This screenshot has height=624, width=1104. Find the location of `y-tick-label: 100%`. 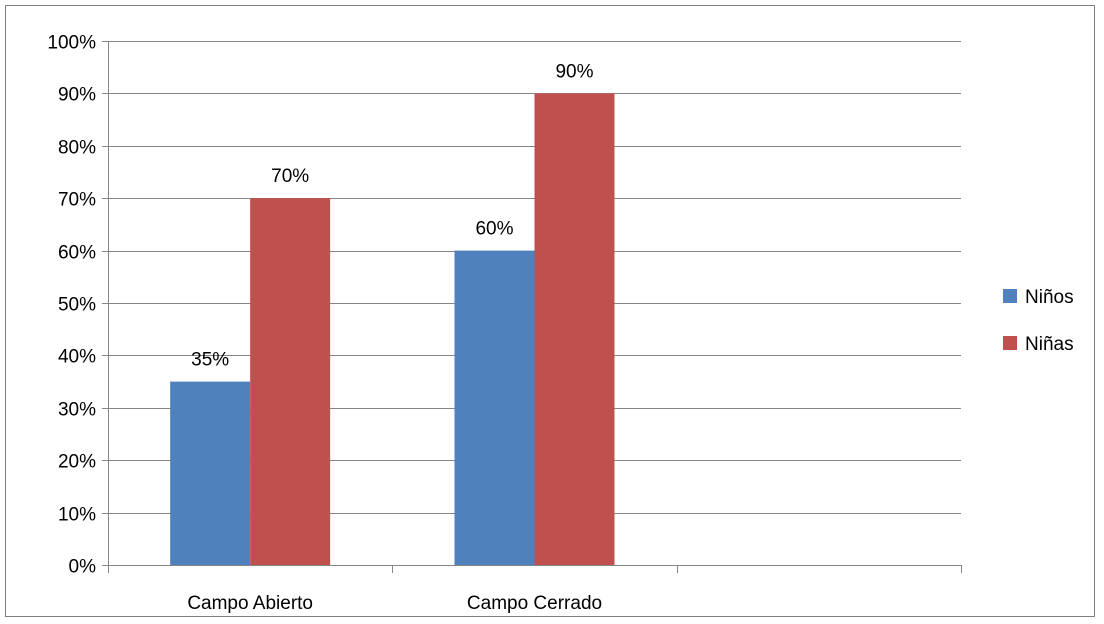

y-tick-label: 100% is located at coordinates (71, 43).